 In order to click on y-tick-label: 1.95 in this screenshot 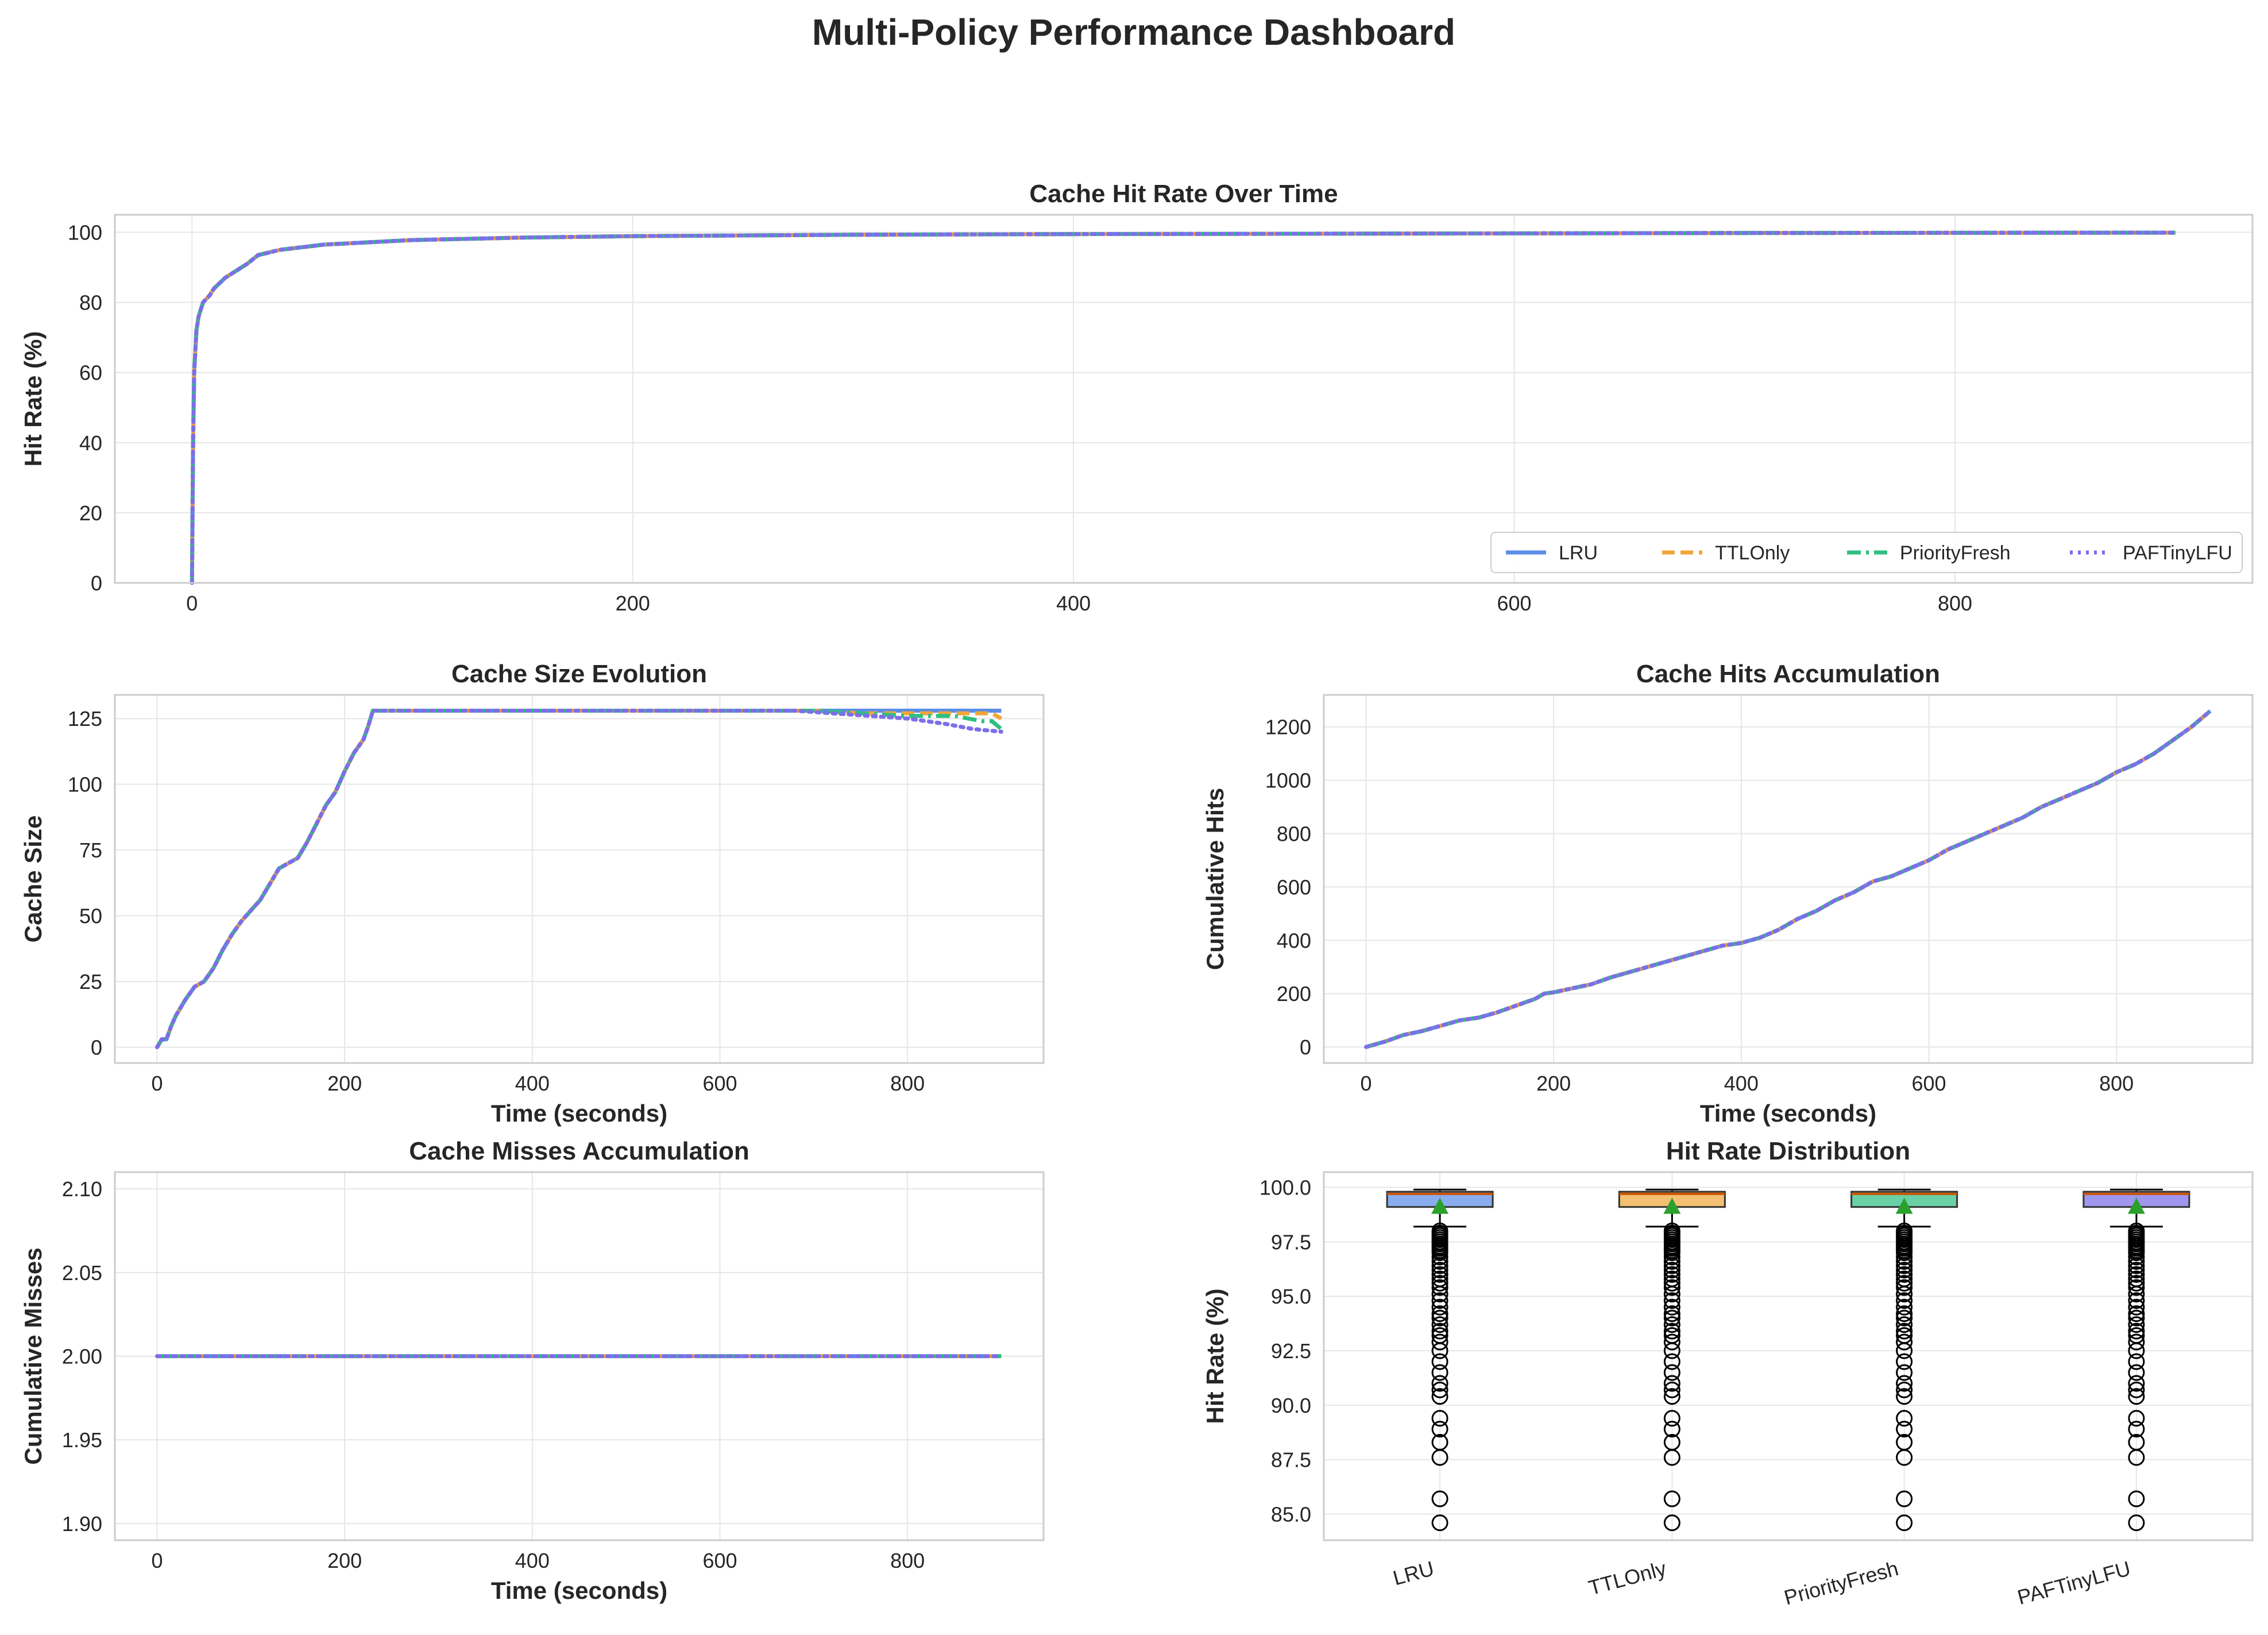, I will do `click(82, 1440)`.